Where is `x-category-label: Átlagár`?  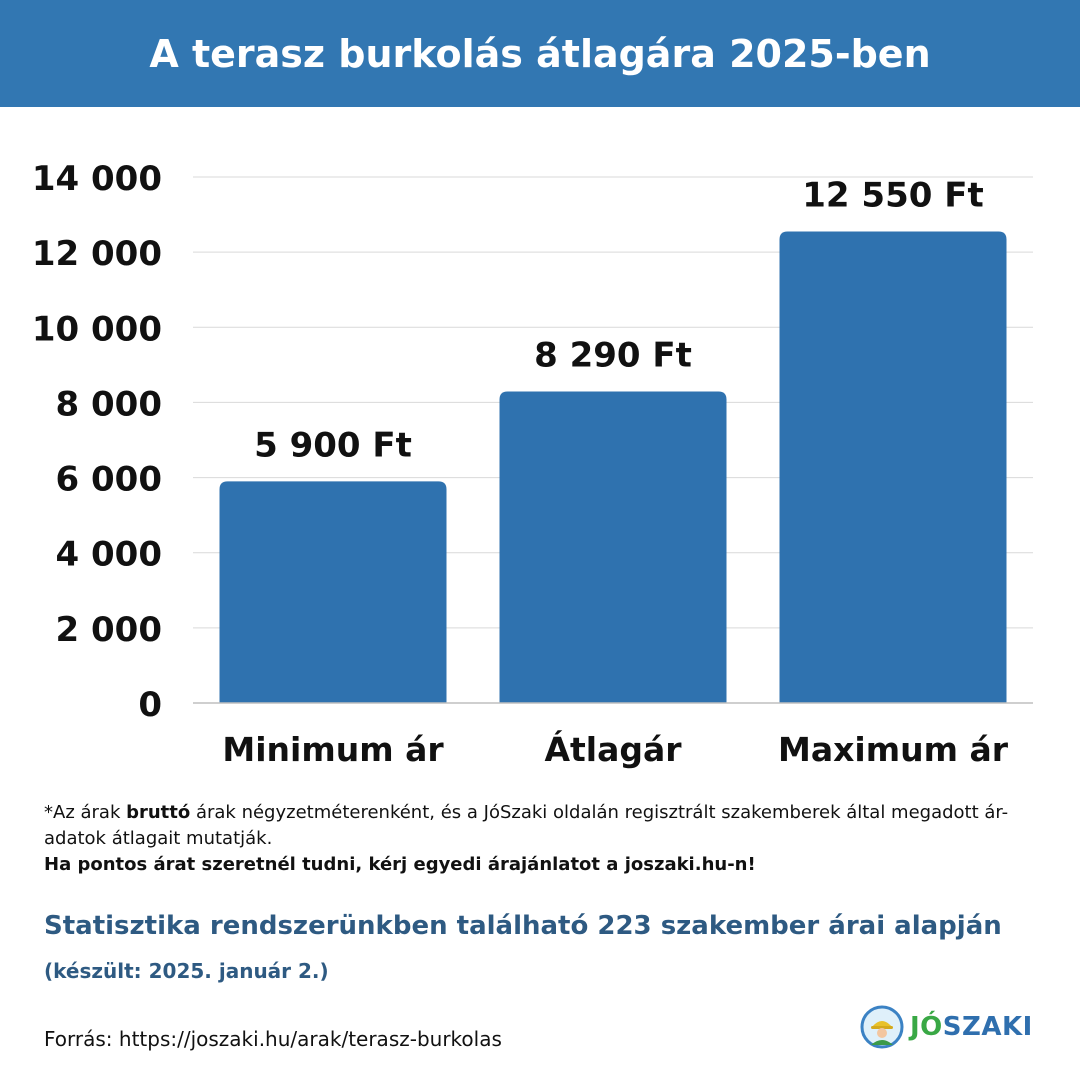
x-category-label: Átlagár is located at coordinates (613, 749).